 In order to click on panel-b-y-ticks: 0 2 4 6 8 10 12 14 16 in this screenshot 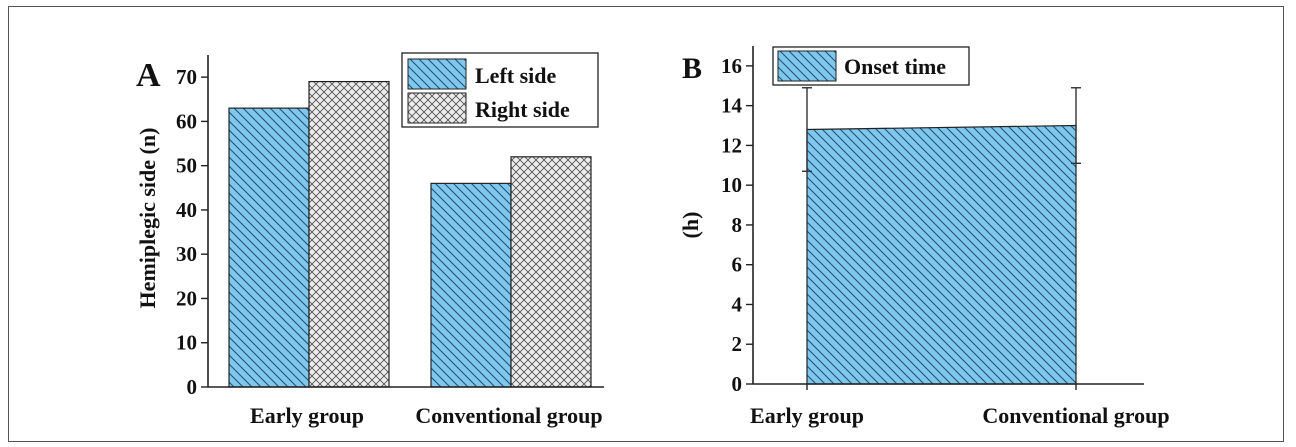, I will do `click(737, 225)`.